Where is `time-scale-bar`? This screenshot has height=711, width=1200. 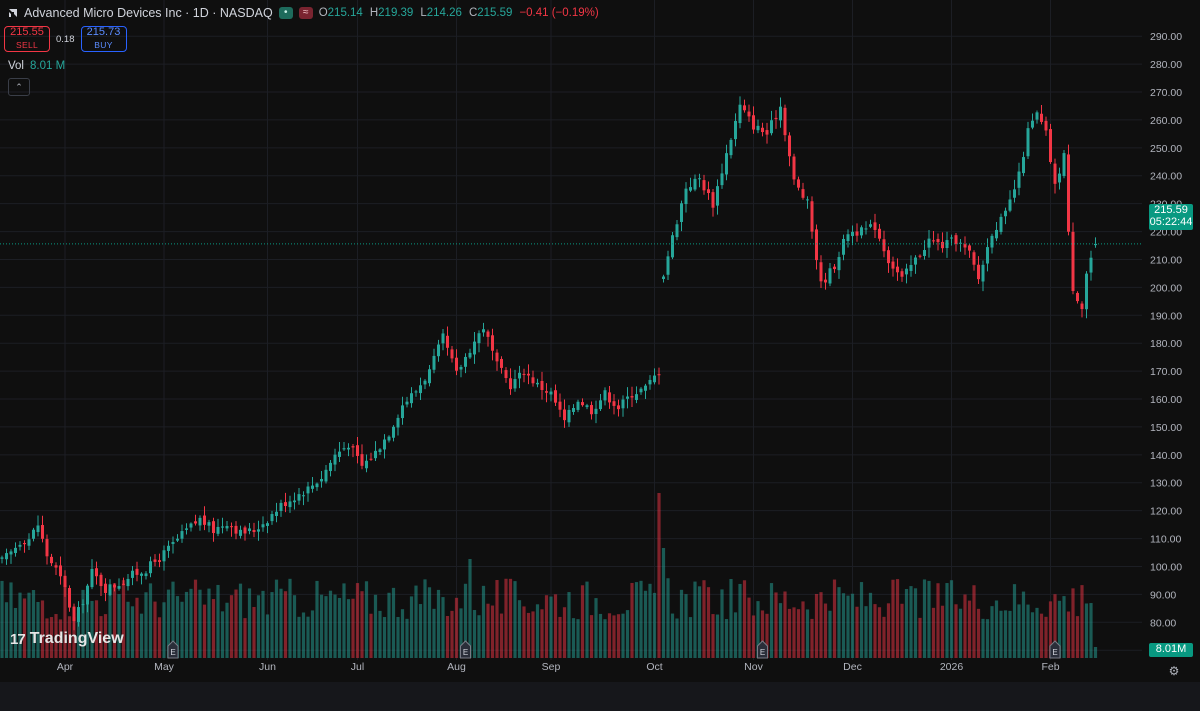 time-scale-bar is located at coordinates (600, 696).